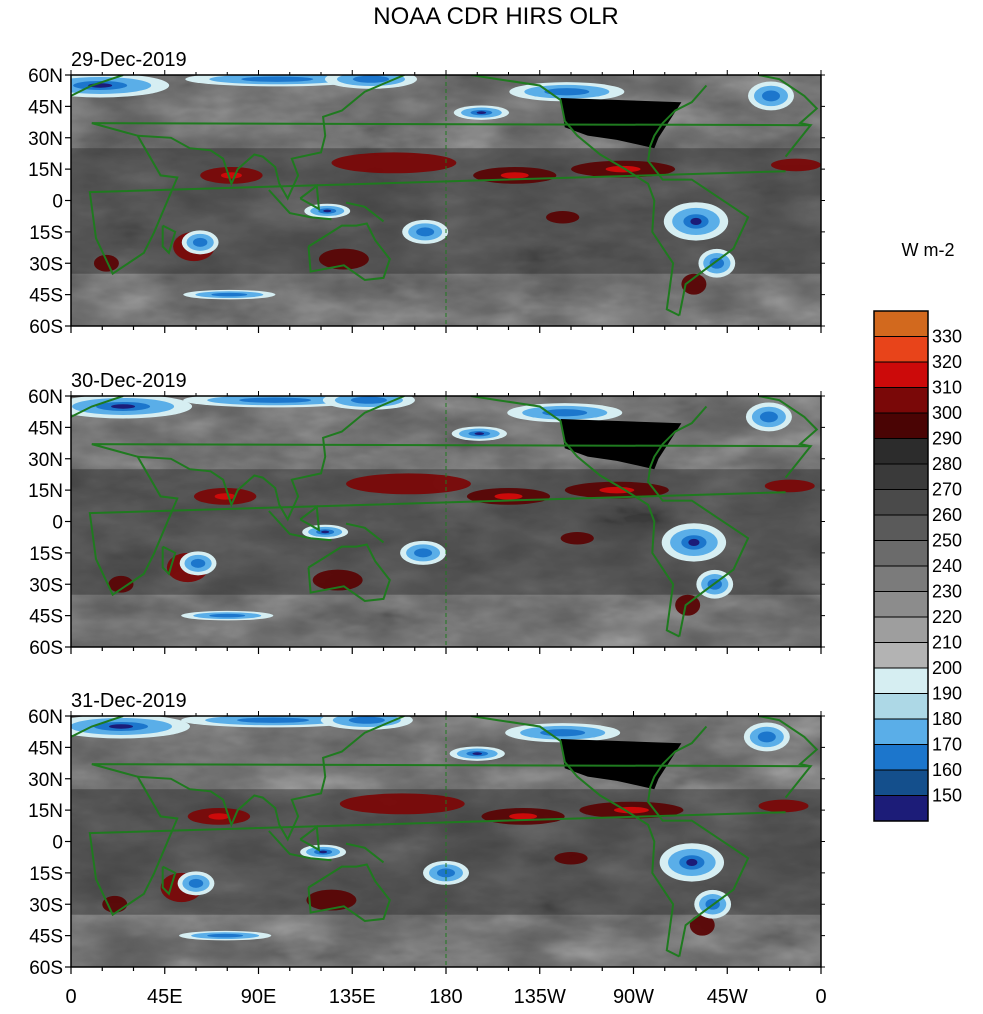 This screenshot has height=1014, width=983. Describe the element at coordinates (45, 76) in the screenshot. I see `y-tick-label: 60N` at that location.